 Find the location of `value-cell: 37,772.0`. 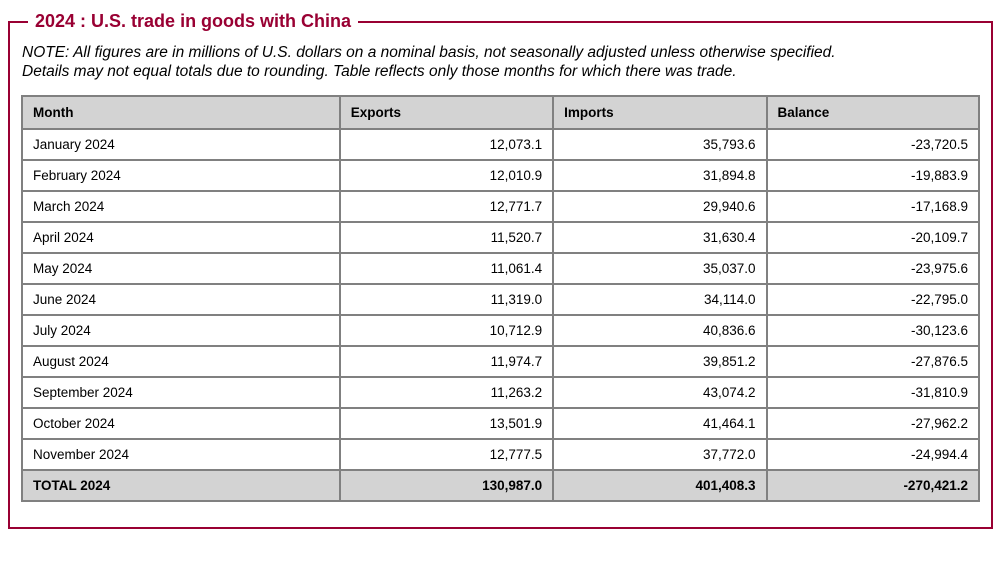

value-cell: 37,772.0 is located at coordinates (660, 455).